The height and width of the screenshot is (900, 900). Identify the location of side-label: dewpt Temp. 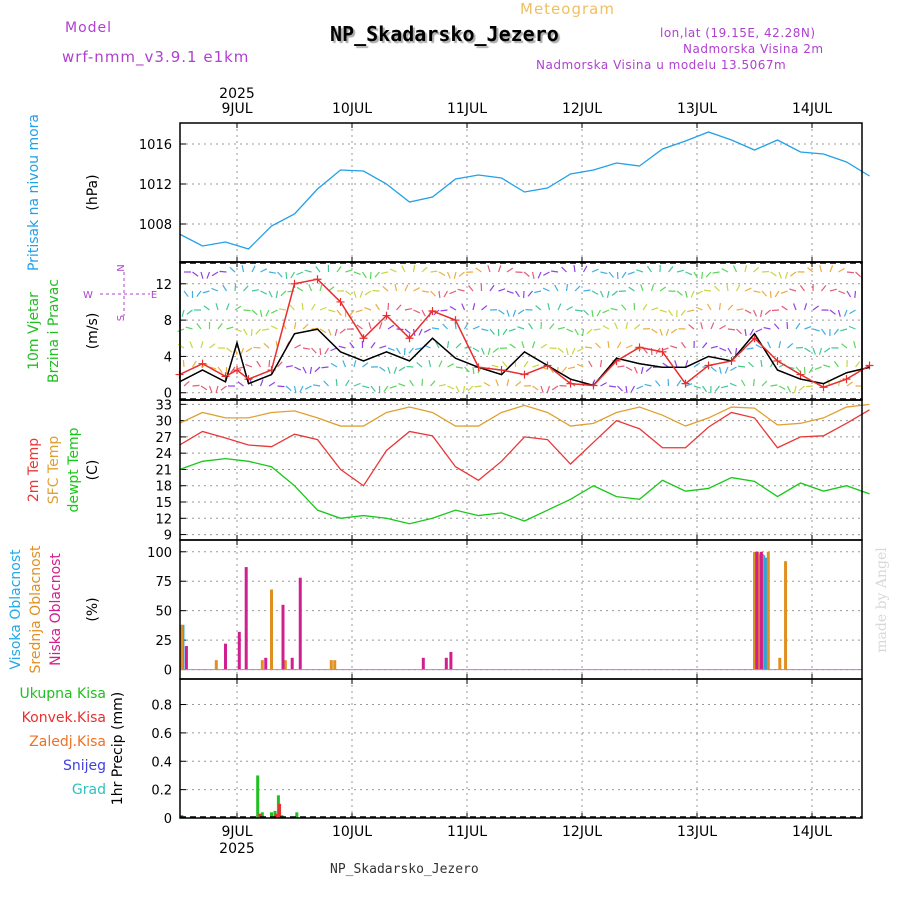
(74, 469).